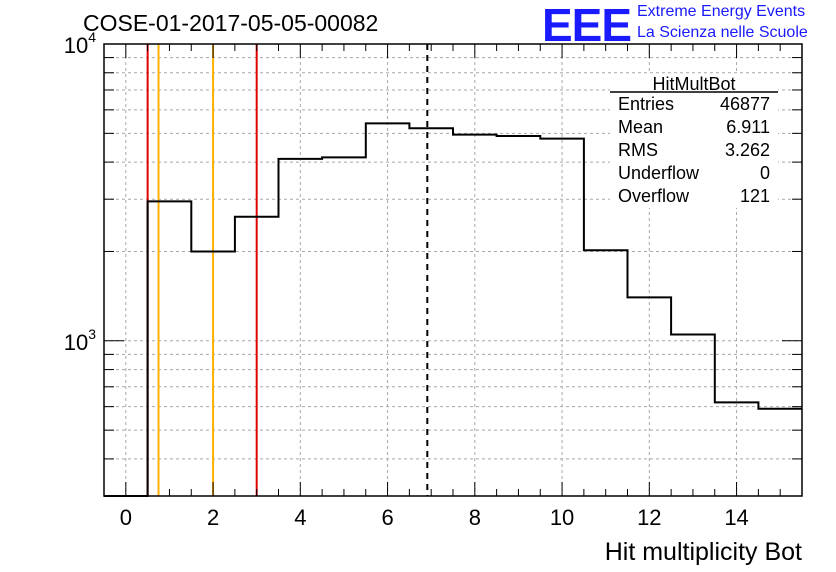  I want to click on x-tick-label: 8, so click(475, 517).